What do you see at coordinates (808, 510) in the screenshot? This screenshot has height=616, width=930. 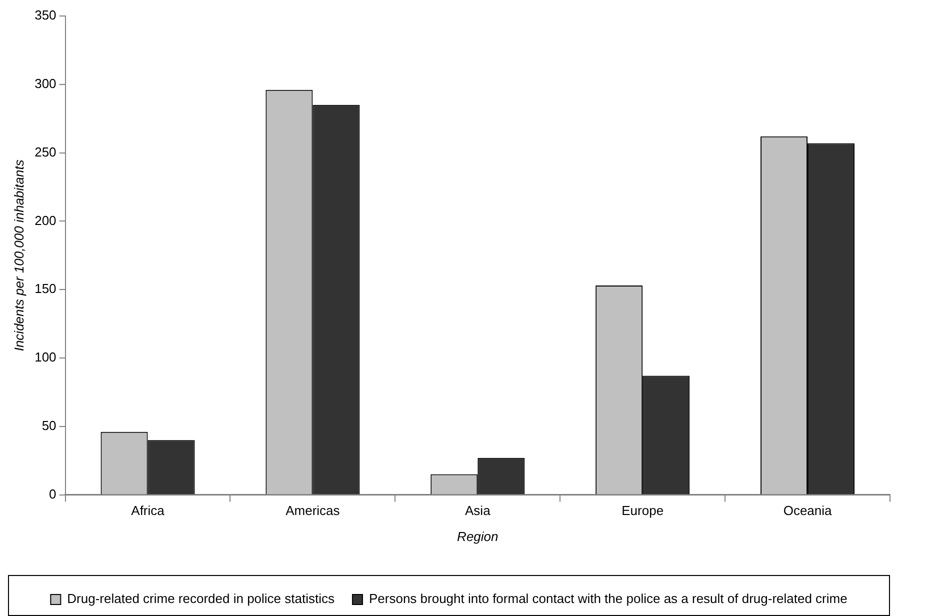 I see `x-tick-label: Oceania` at bounding box center [808, 510].